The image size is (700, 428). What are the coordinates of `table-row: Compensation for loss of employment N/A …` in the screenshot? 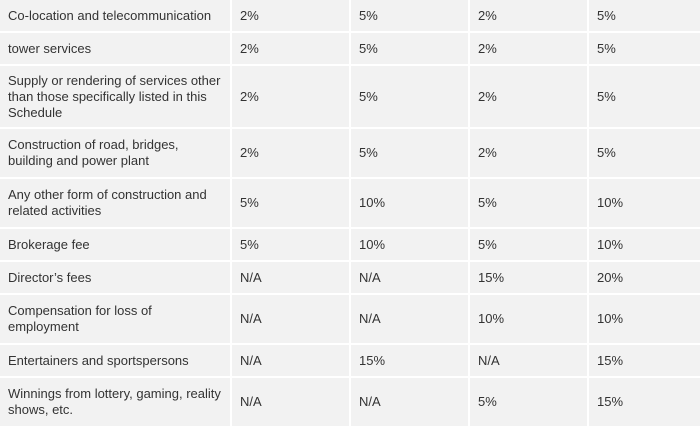 It's located at (350, 319).